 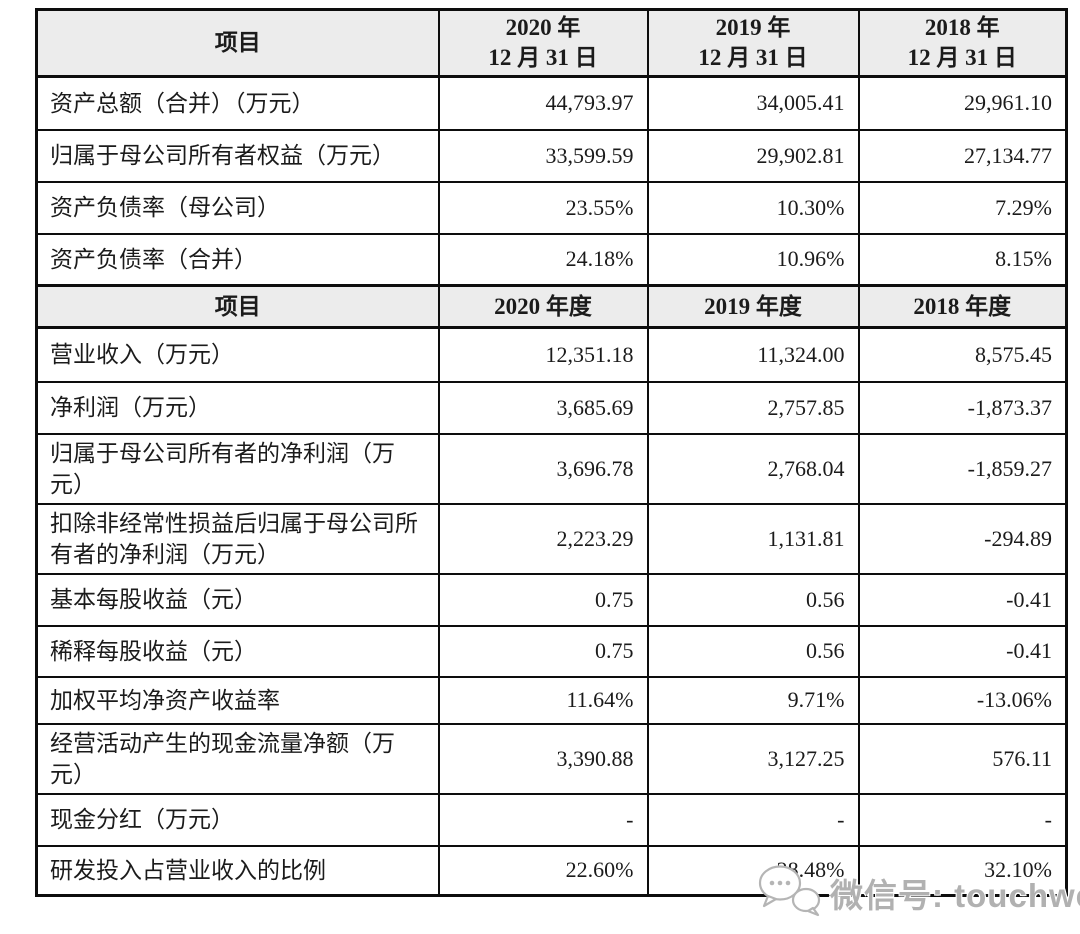 I want to click on table-row-net-profit: 净利润（万元） 3,685.69 2,757.85 -1,873.37, so click(x=551, y=407).